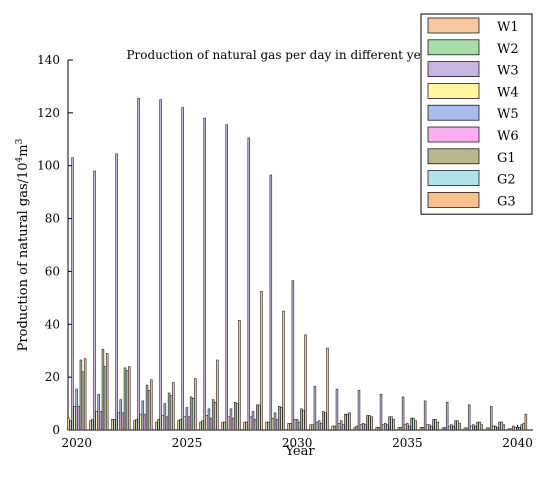 The image size is (550, 493). I want to click on legend-swatch-g1, so click(453, 156).